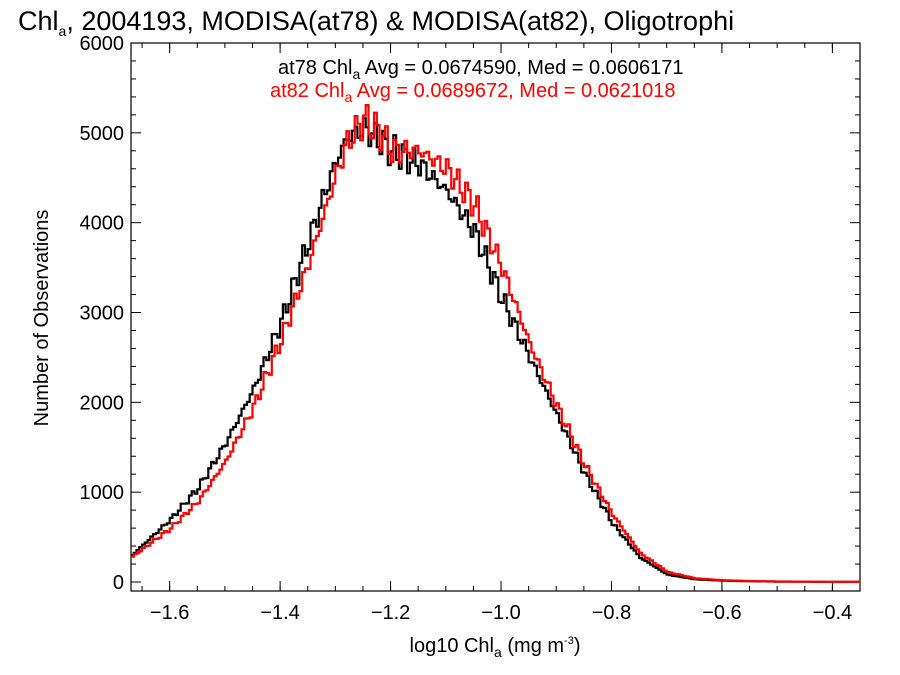 The image size is (900, 675). What do you see at coordinates (495, 647) in the screenshot?
I see `x-axis-label: log10 Chla (mg m-3)` at bounding box center [495, 647].